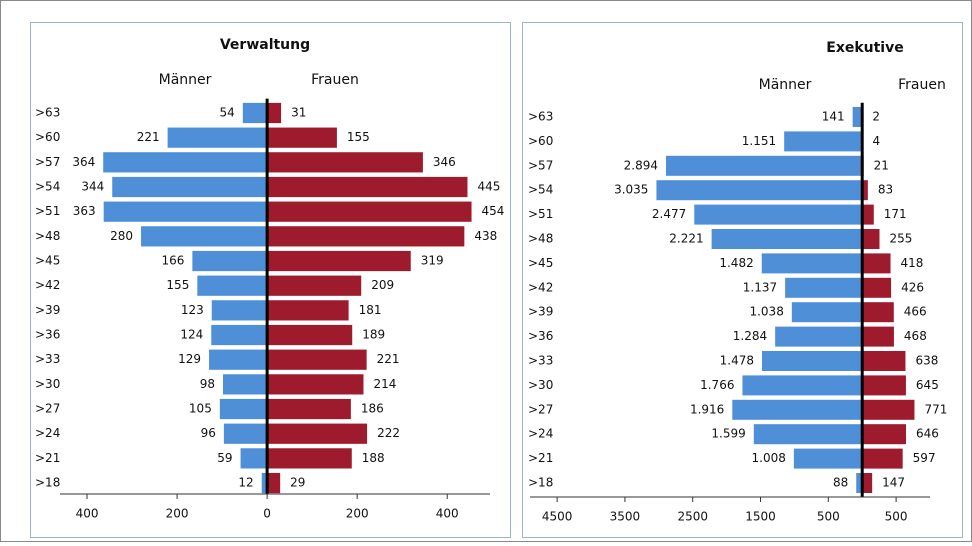  Describe the element at coordinates (631, 190) in the screenshot. I see `value-label: 3.035` at that location.